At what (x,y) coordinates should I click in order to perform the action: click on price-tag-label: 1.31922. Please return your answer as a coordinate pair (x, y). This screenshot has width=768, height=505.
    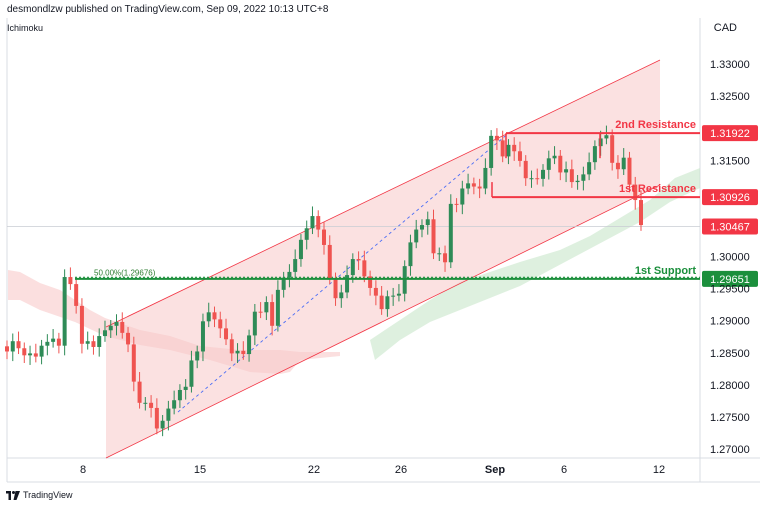
    Looking at the image, I should click on (730, 134).